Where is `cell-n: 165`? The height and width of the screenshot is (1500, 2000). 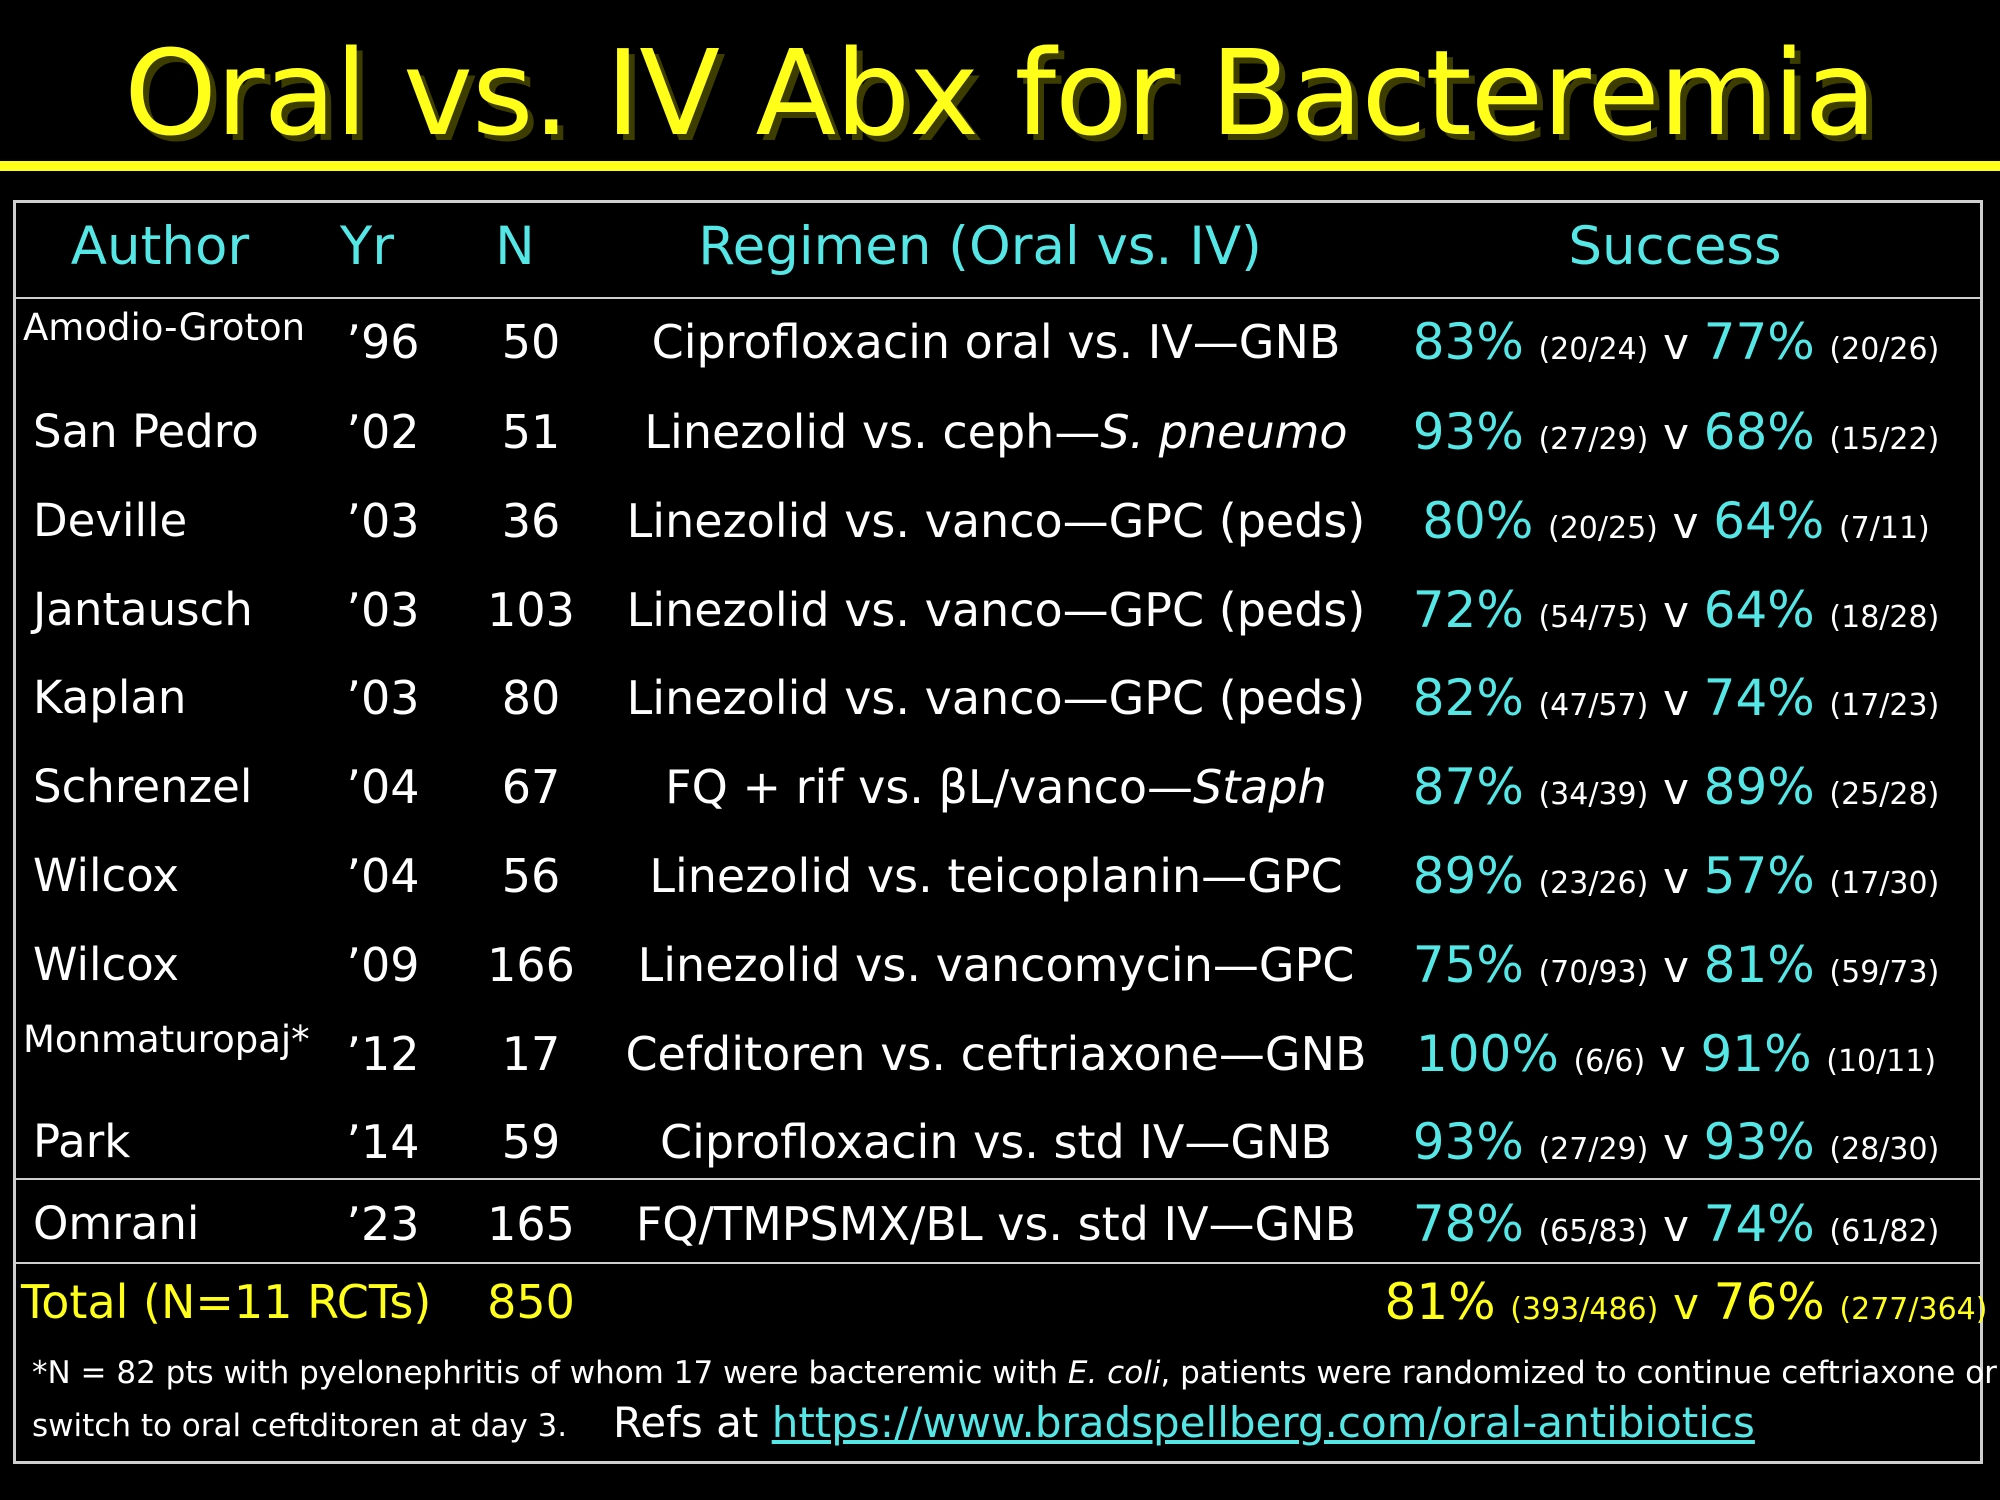 cell-n: 165 is located at coordinates (531, 1224).